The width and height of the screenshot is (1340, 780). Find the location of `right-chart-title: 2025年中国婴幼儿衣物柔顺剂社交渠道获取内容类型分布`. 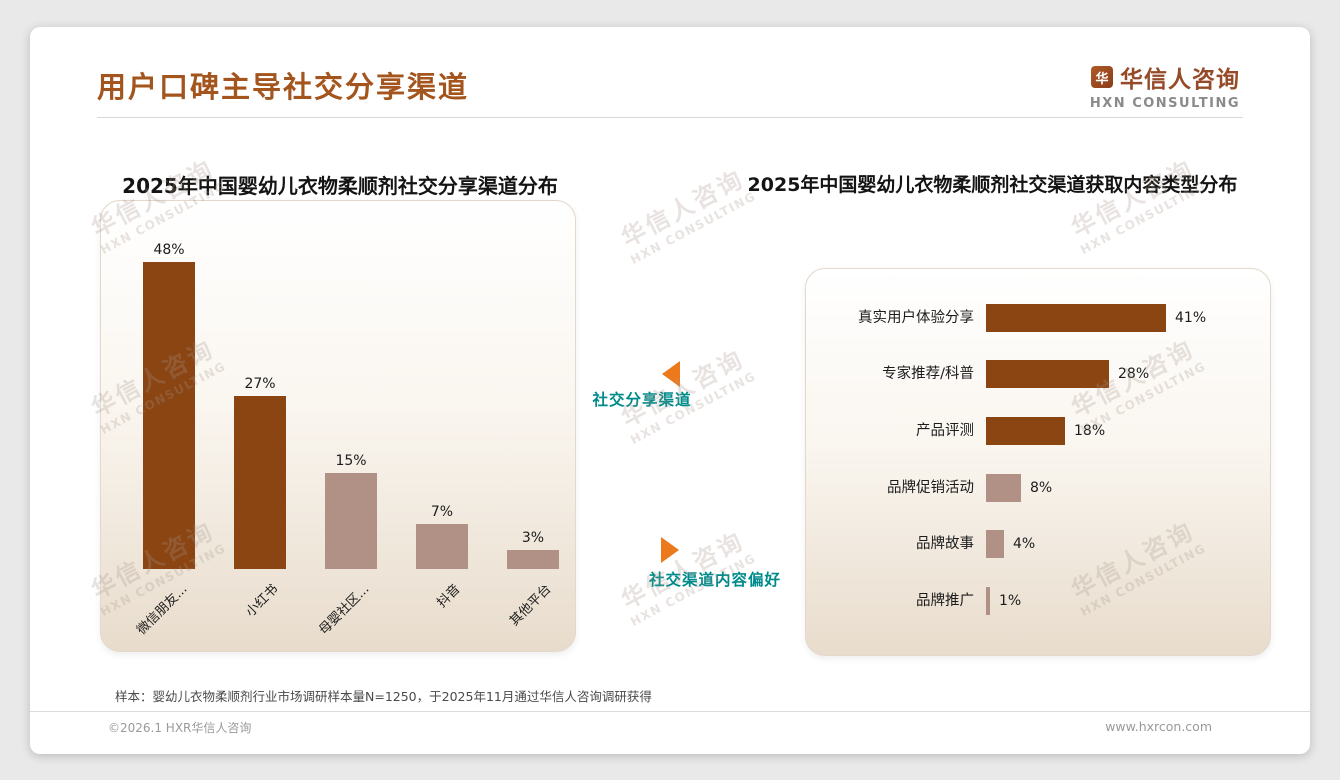

right-chart-title: 2025年中国婴幼儿衣物柔顺剂社交渠道获取内容类型分布 is located at coordinates (992, 185).